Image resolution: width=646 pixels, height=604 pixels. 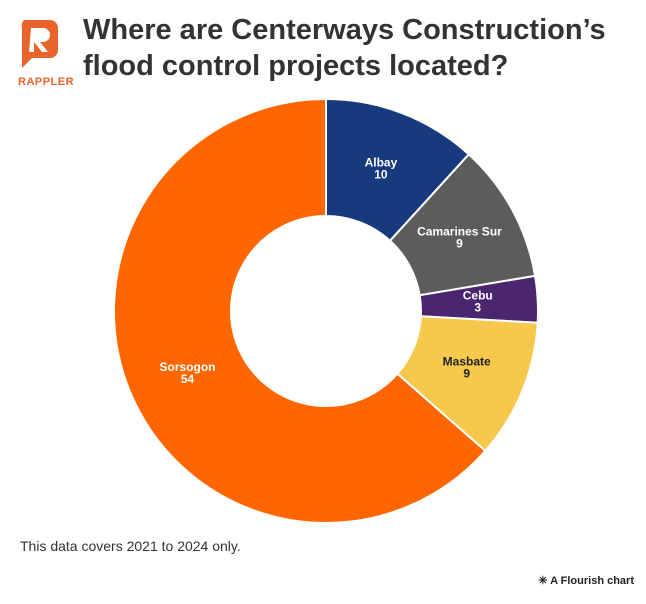 What do you see at coordinates (592, 581) in the screenshot?
I see `credit-text: A Flourish chart` at bounding box center [592, 581].